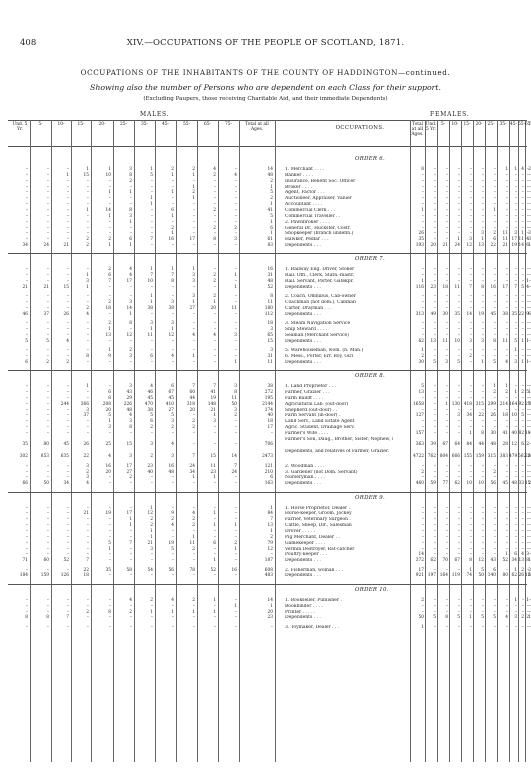 This screenshot has width=531, height=768. What do you see at coordinates (271, 216) in the screenshot?
I see `male-count: 5` at bounding box center [271, 216].